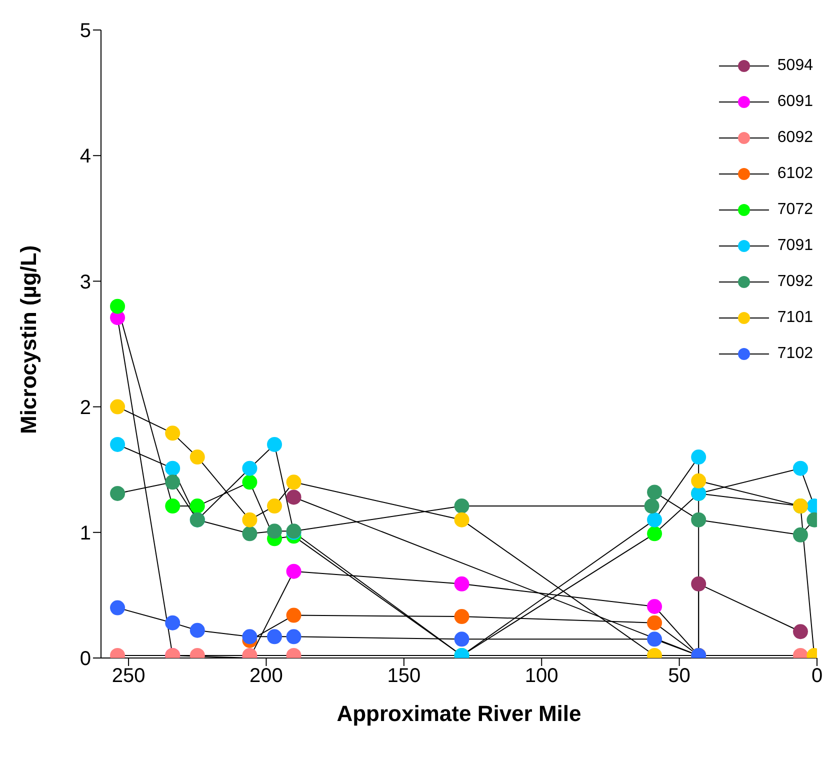 The image size is (831, 759). Describe the element at coordinates (85, 157) in the screenshot. I see `y-tick-label: 4` at that location.